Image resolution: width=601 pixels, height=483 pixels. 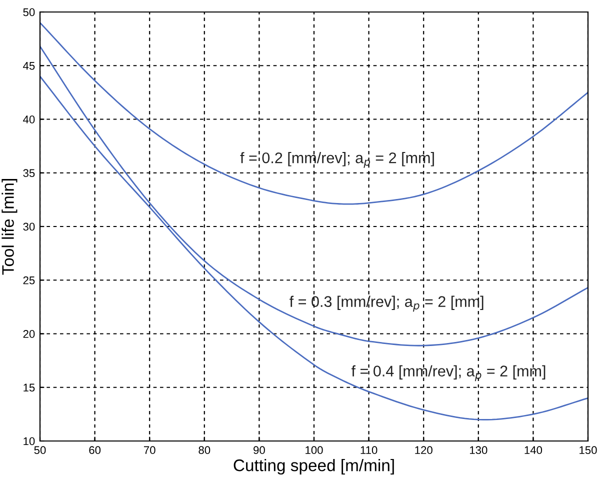 What do you see at coordinates (150, 450) in the screenshot?
I see `x-tick-label: 70` at bounding box center [150, 450].